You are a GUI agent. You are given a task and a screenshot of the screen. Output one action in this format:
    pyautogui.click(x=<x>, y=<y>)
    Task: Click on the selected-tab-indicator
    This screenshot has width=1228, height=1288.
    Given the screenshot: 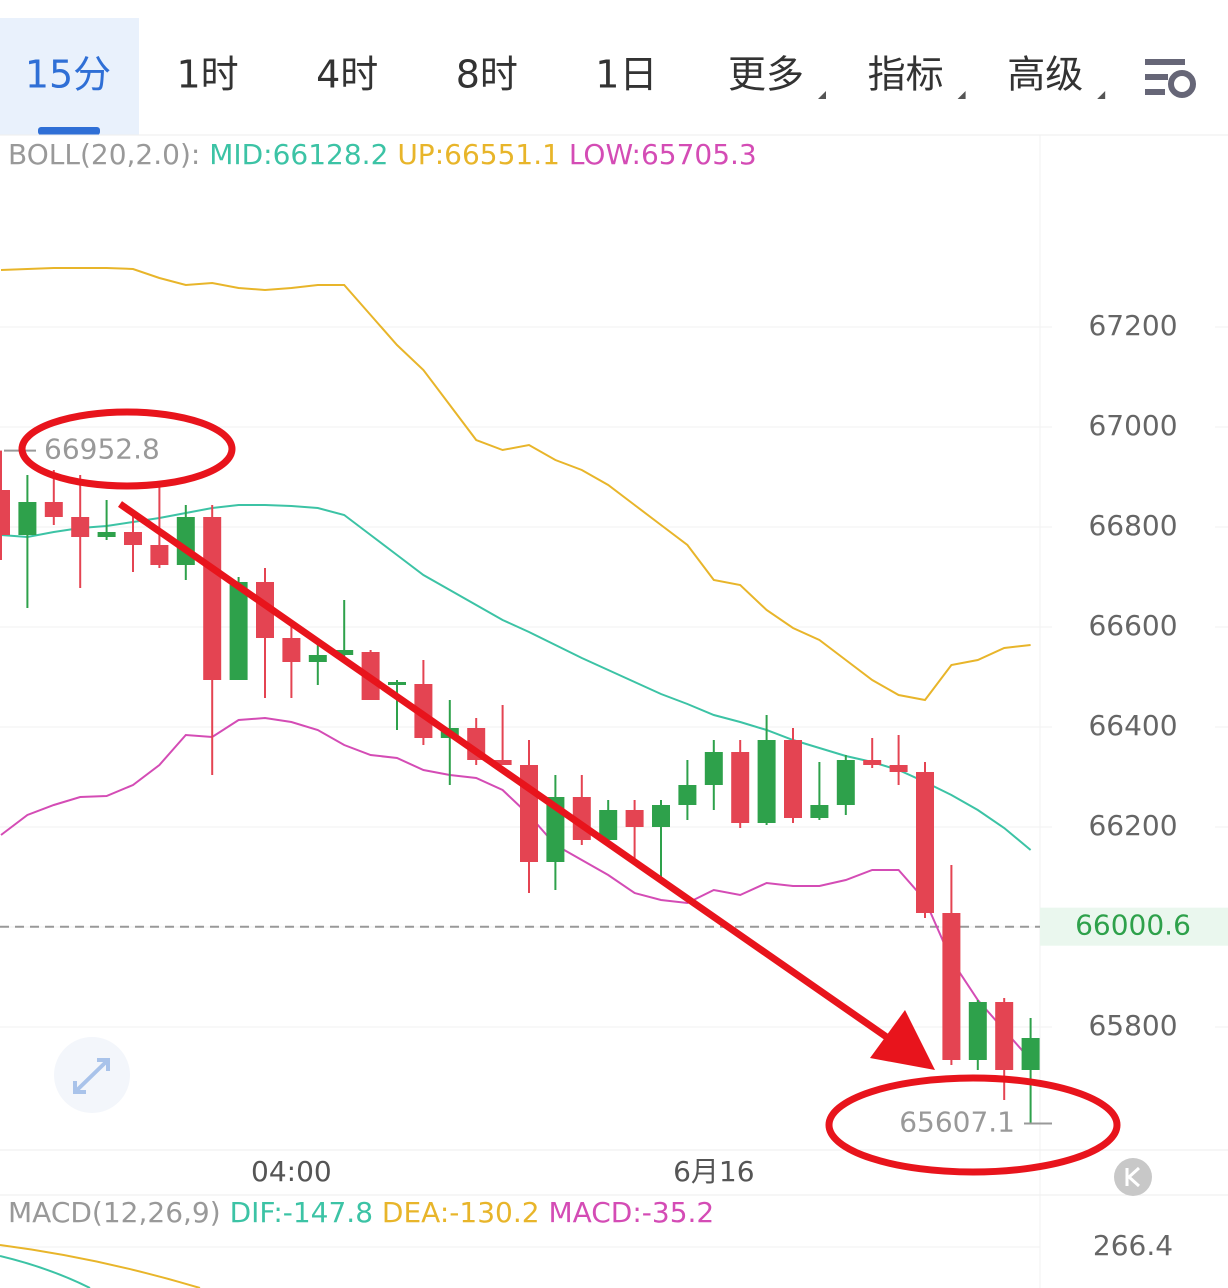 What is the action you would take?
    pyautogui.click(x=69, y=131)
    